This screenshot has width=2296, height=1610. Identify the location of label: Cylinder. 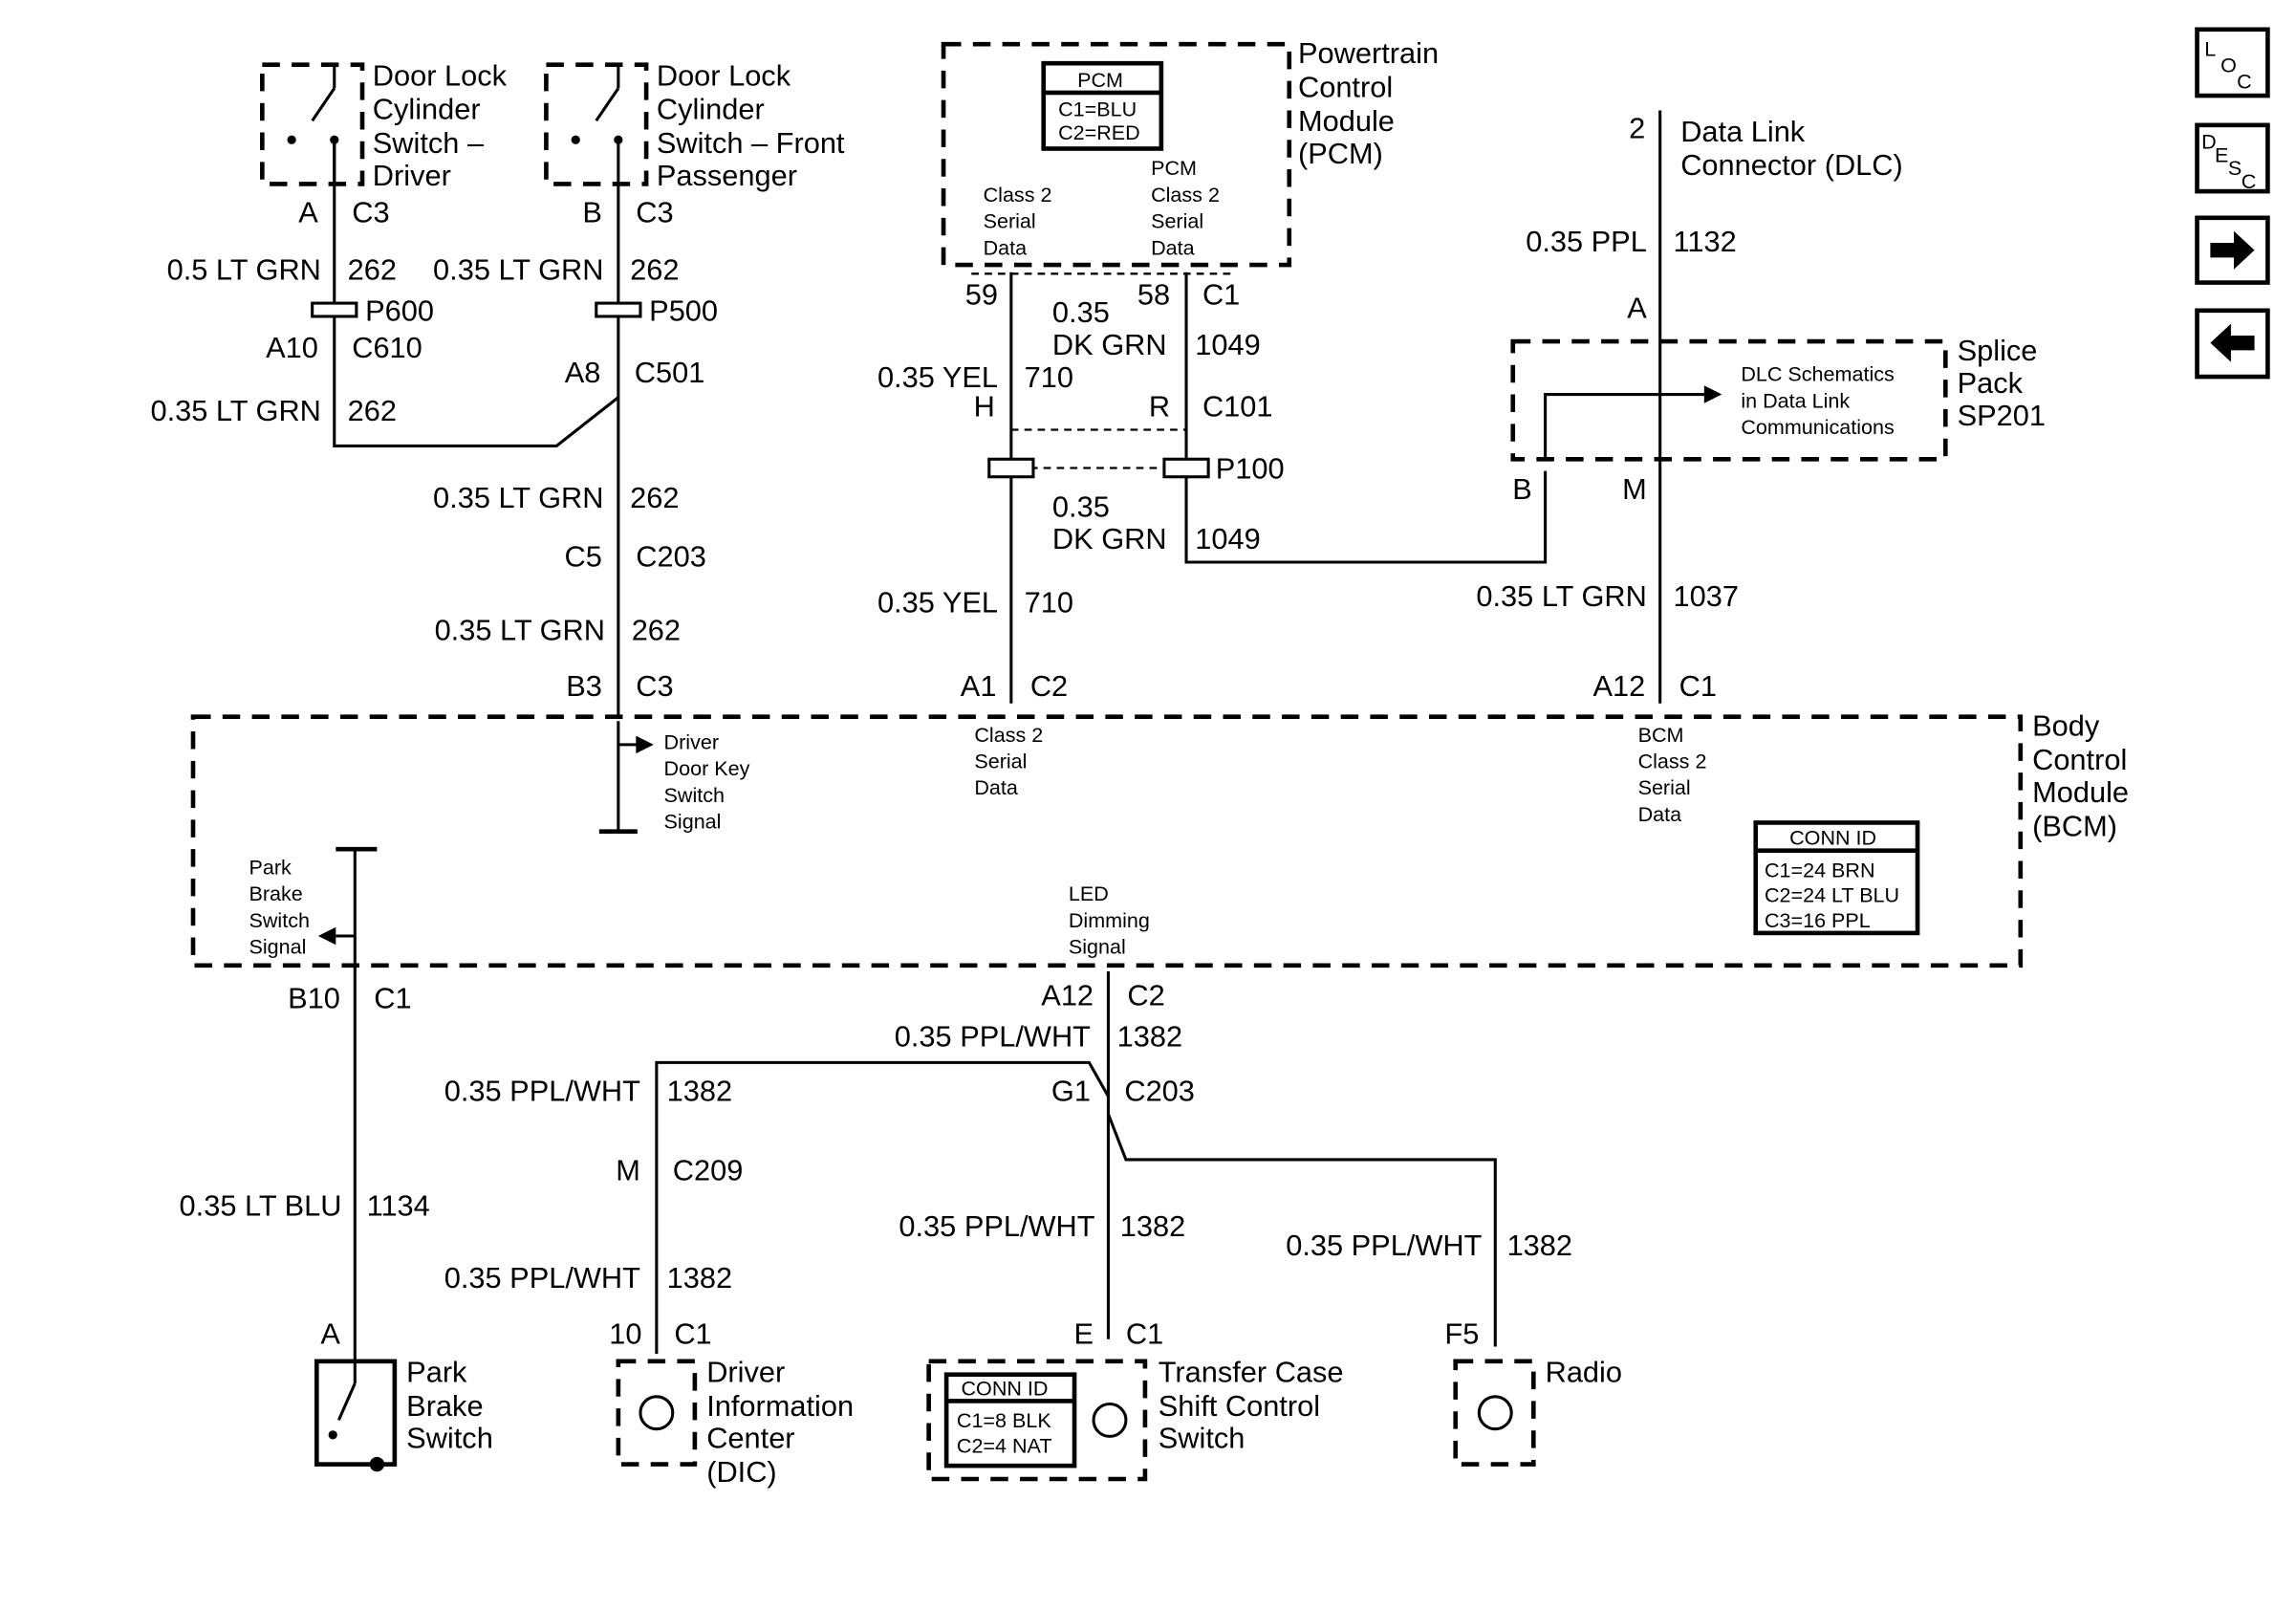
(711, 109).